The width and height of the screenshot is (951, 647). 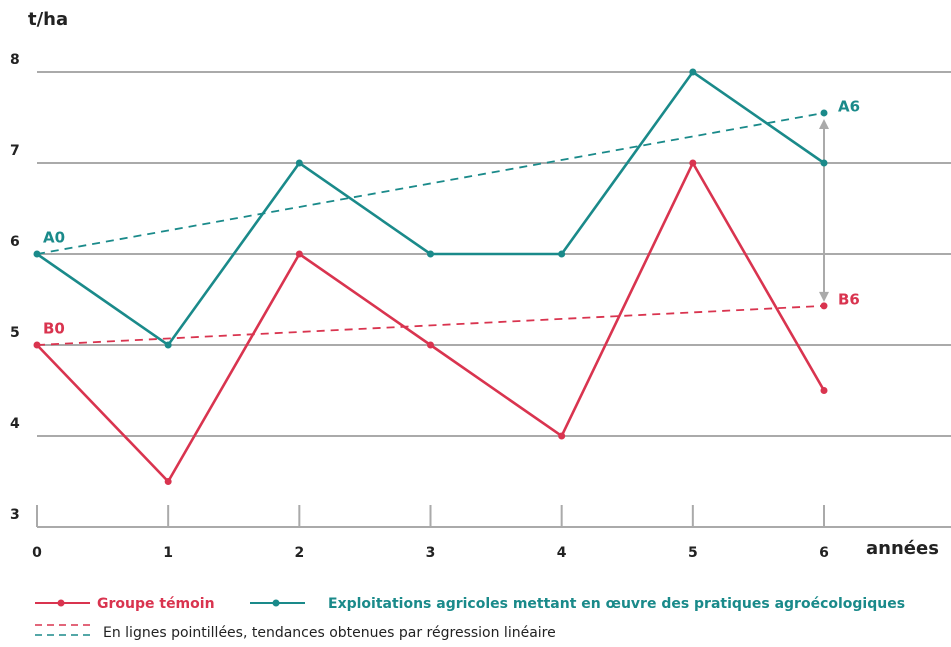 I want to click on y-tick-label: 5, so click(x=15, y=333).